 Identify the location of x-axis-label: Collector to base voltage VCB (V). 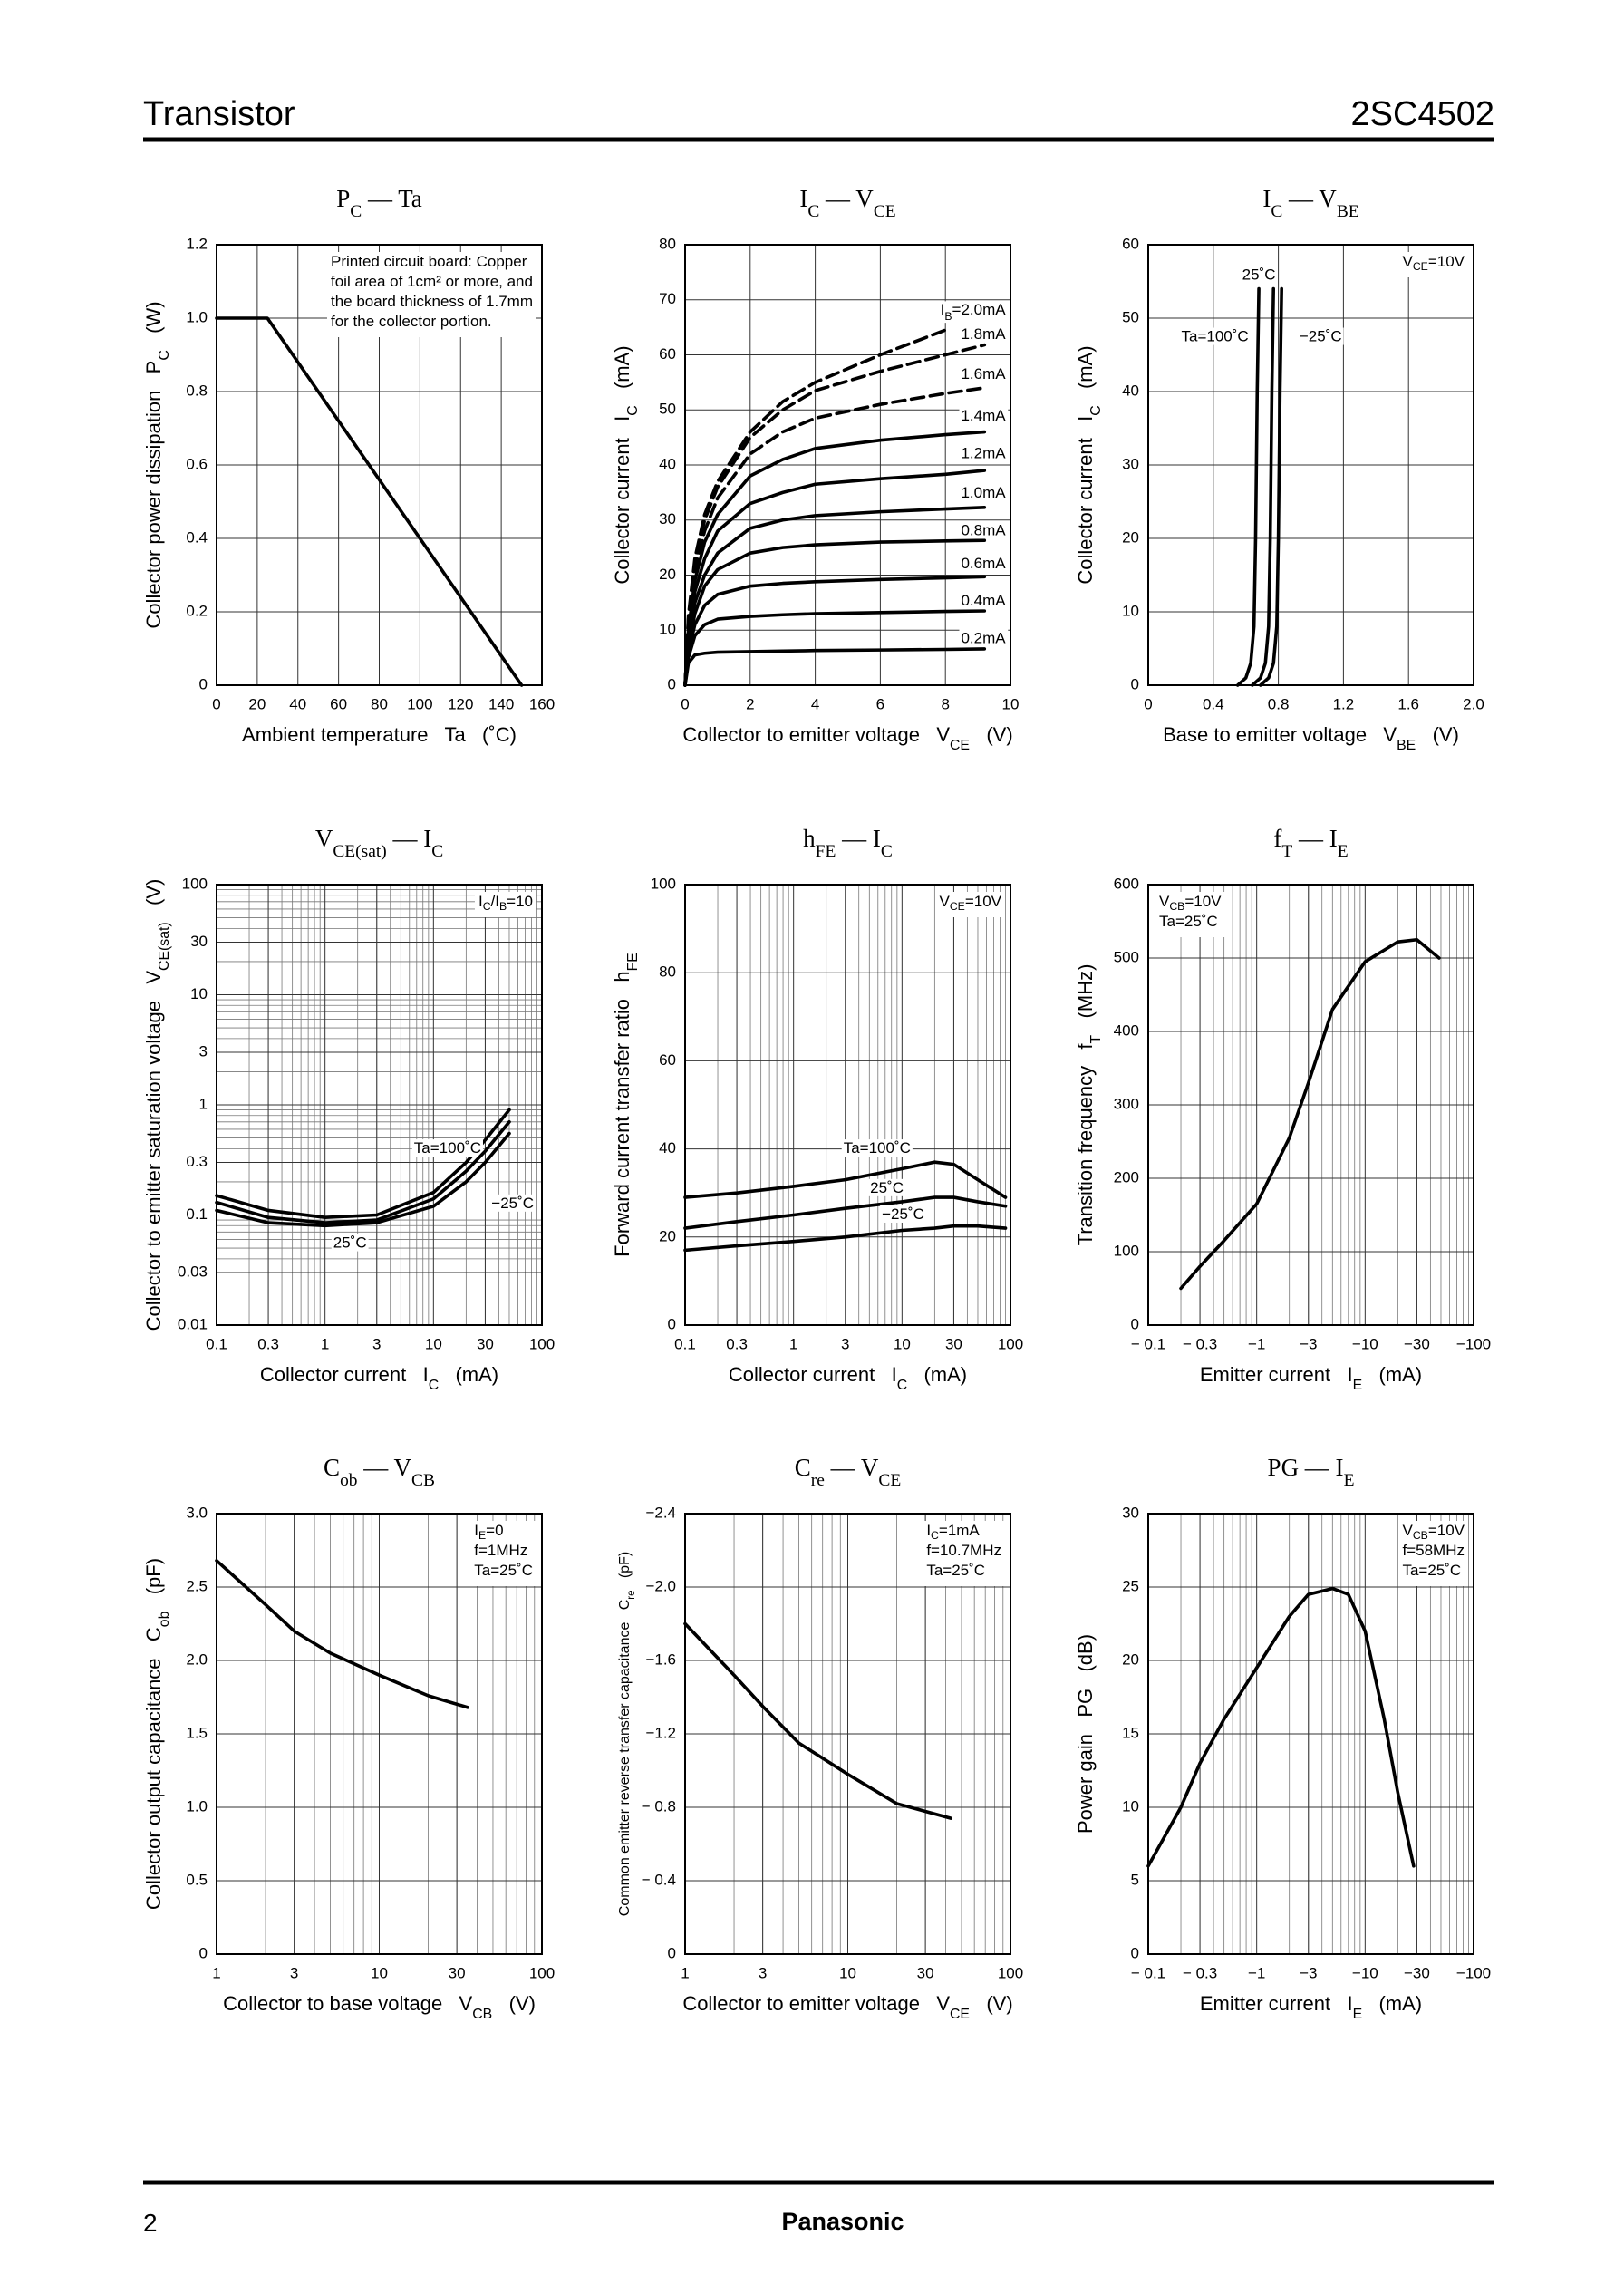
(379, 2007).